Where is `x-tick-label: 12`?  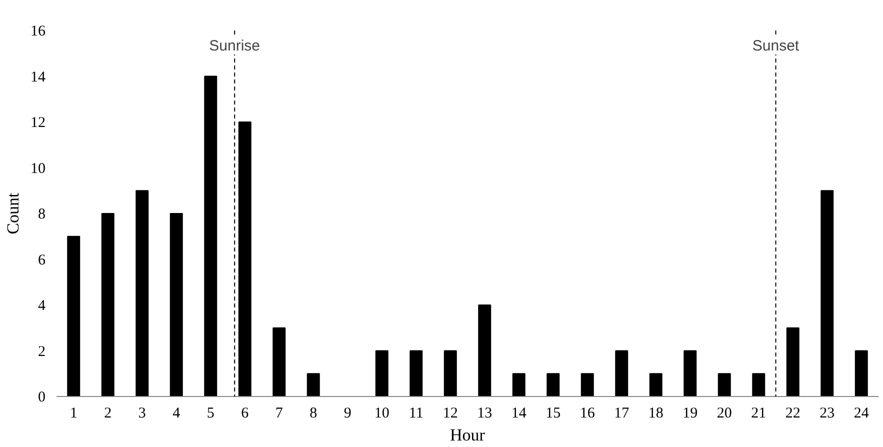 x-tick-label: 12 is located at coordinates (450, 414).